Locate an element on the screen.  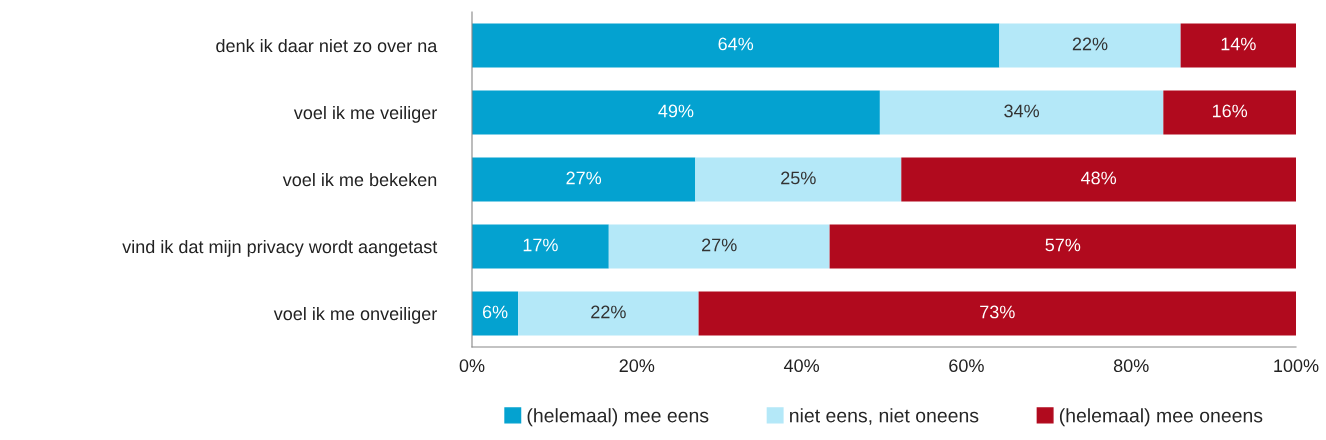
x-tick-label: 0% is located at coordinates (472, 366).